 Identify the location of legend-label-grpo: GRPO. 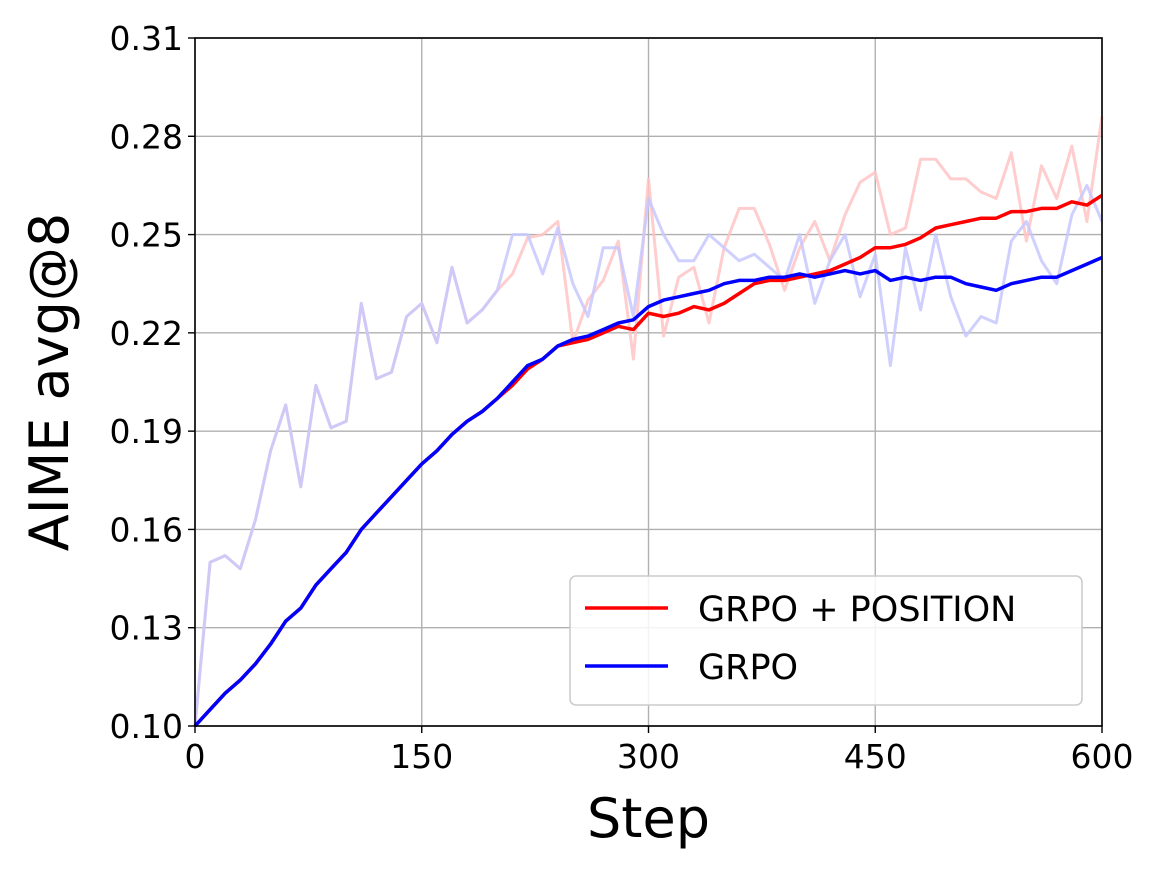
(748, 668).